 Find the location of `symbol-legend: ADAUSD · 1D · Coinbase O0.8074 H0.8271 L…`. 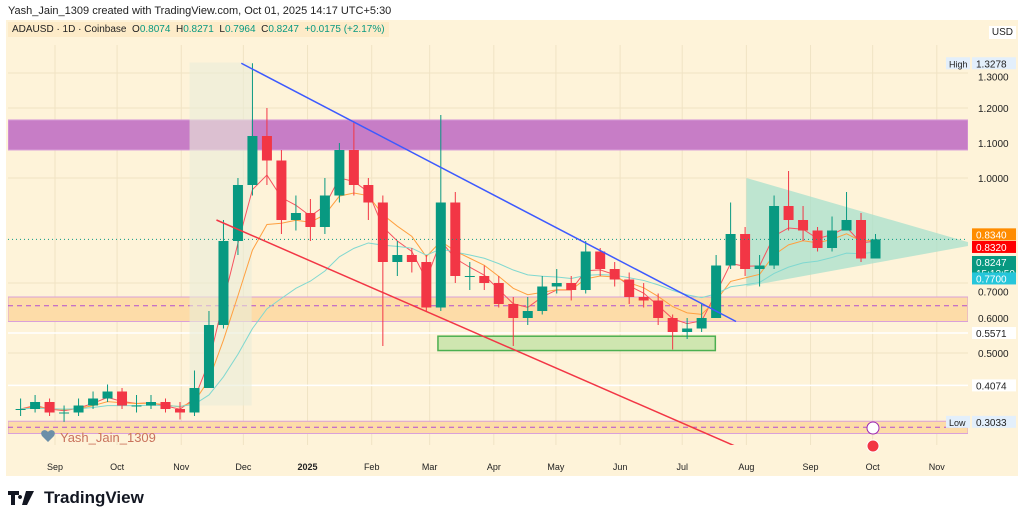

symbol-legend: ADAUSD · 1D · Coinbase O0.8074 H0.8271 L… is located at coordinates (198, 29).